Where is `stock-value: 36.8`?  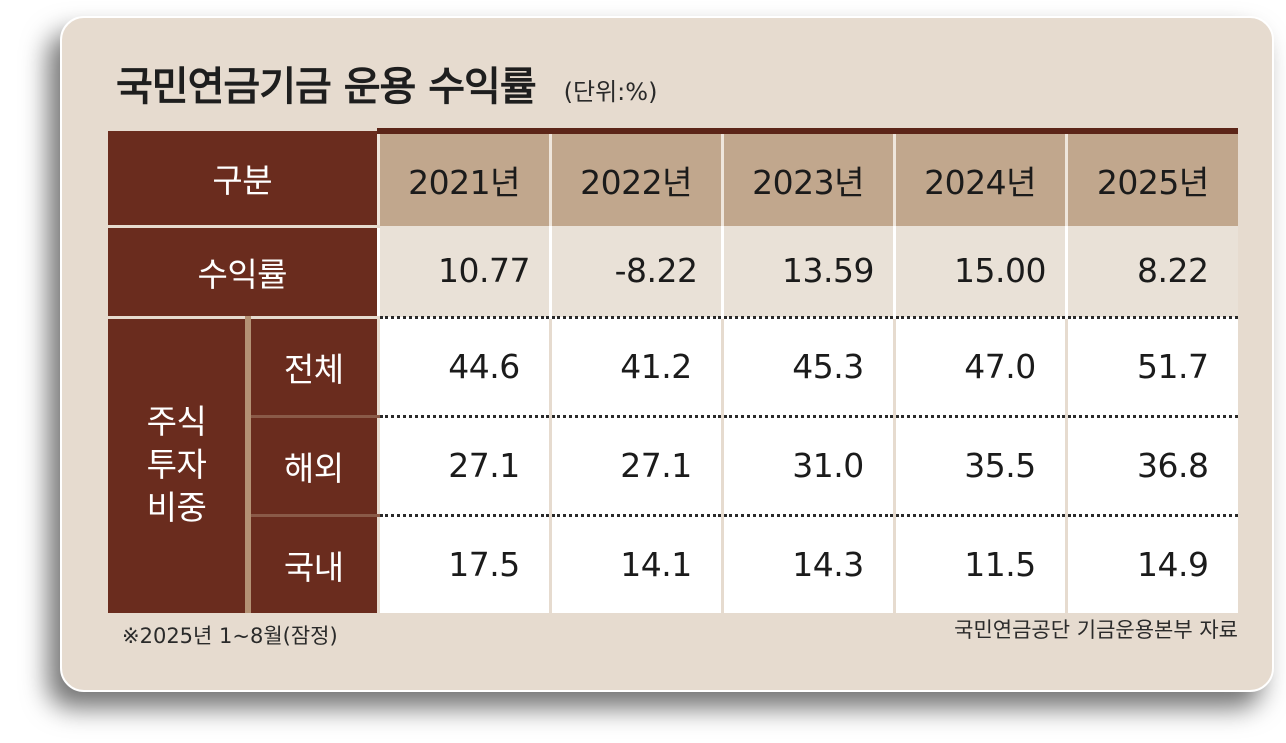 stock-value: 36.8 is located at coordinates (1173, 465).